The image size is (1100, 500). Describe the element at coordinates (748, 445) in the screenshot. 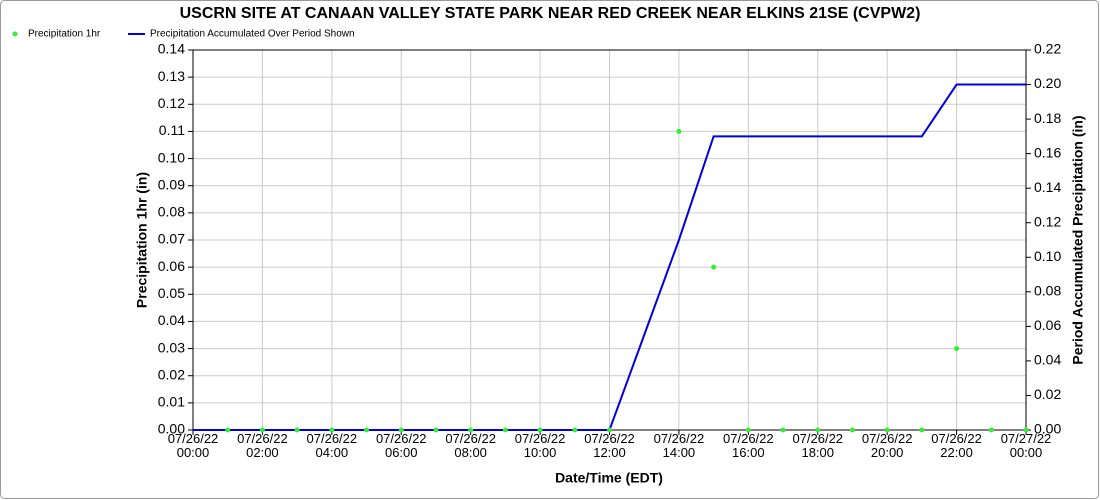

I see `x-tick-label: 07/26/22 16:00` at that location.